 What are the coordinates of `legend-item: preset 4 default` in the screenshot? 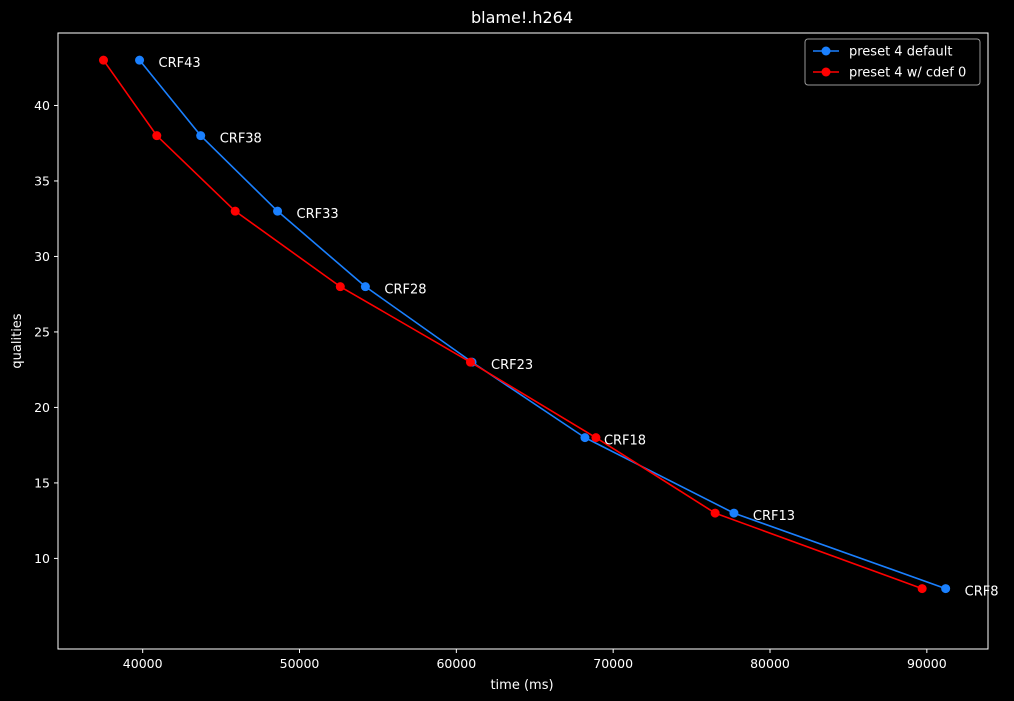 It's located at (882, 52).